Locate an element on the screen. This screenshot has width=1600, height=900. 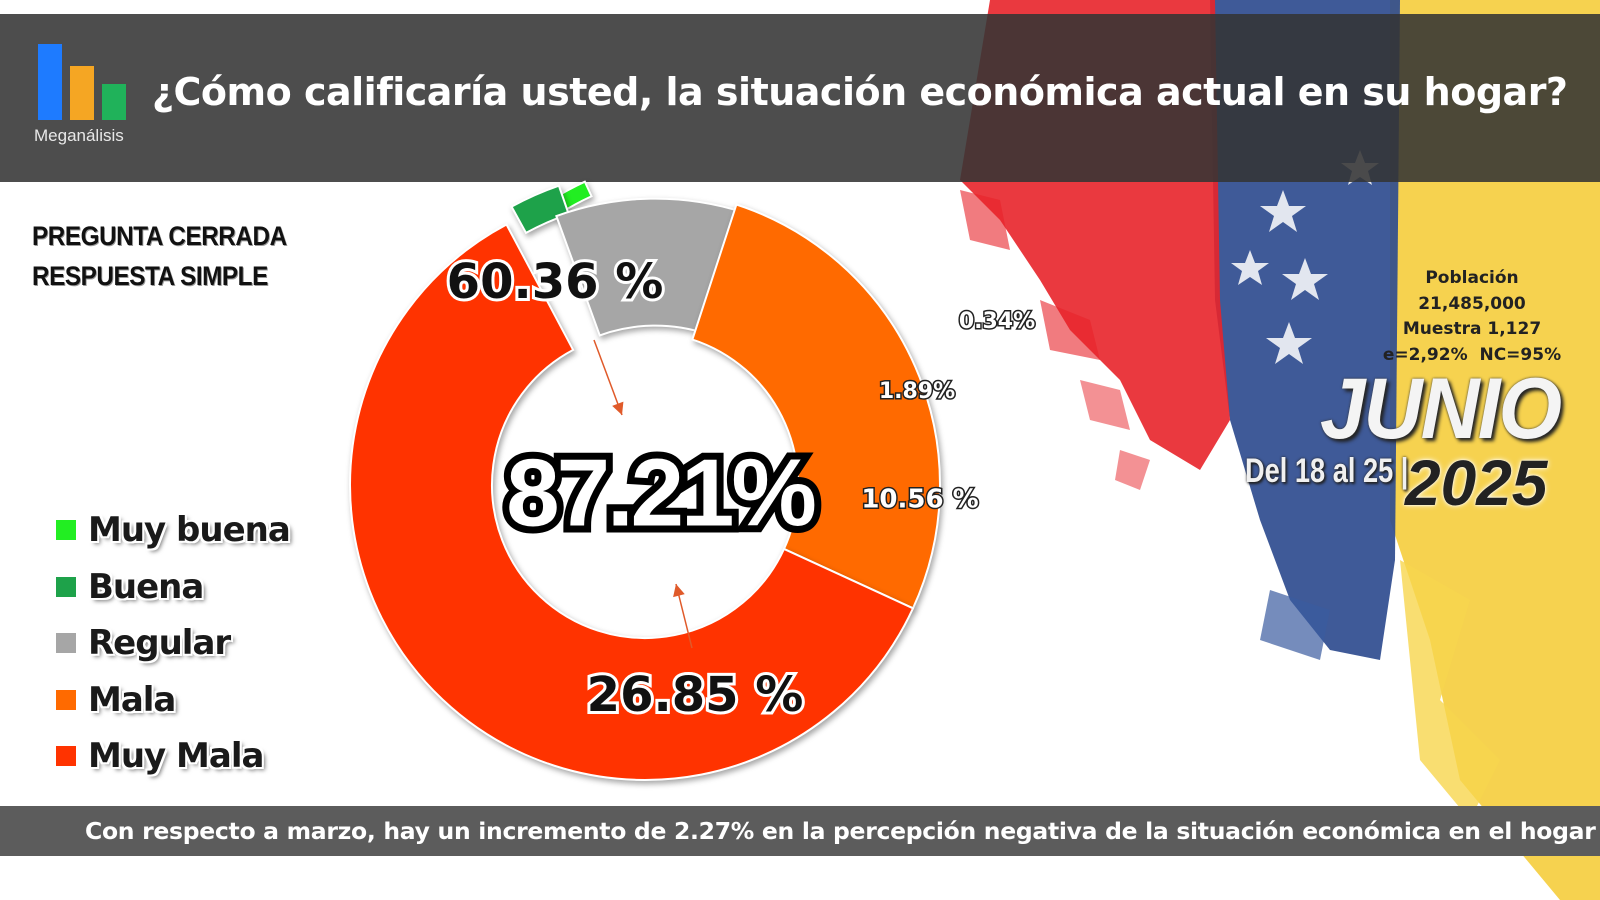
data-label-muy-buena: 0.34% is located at coordinates (997, 321).